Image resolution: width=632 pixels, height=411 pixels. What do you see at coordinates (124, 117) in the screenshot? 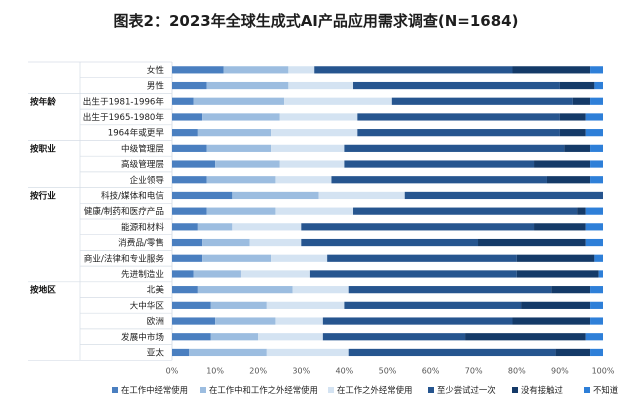
I see `category-label: 出生于1965-1980年` at bounding box center [124, 117].